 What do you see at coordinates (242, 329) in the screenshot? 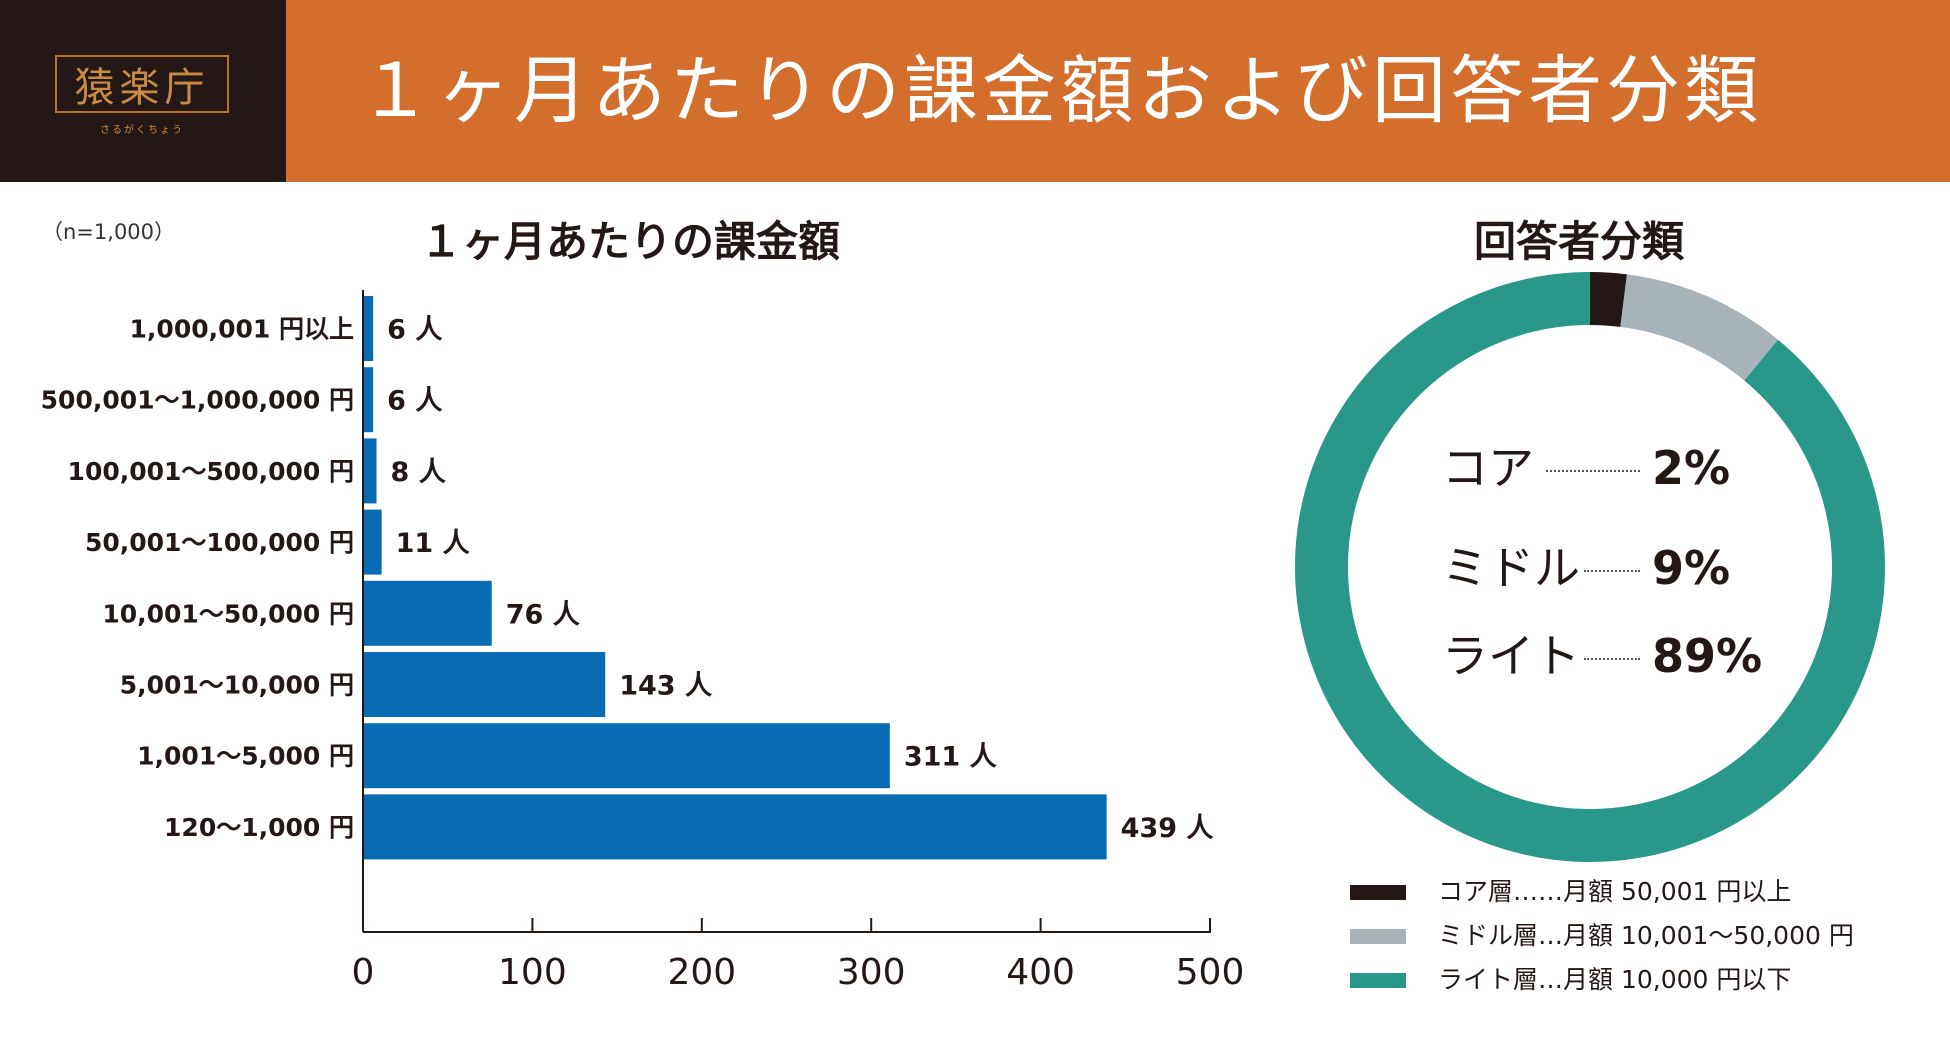
I see `category-label: 1,000,001 円以上` at bounding box center [242, 329].